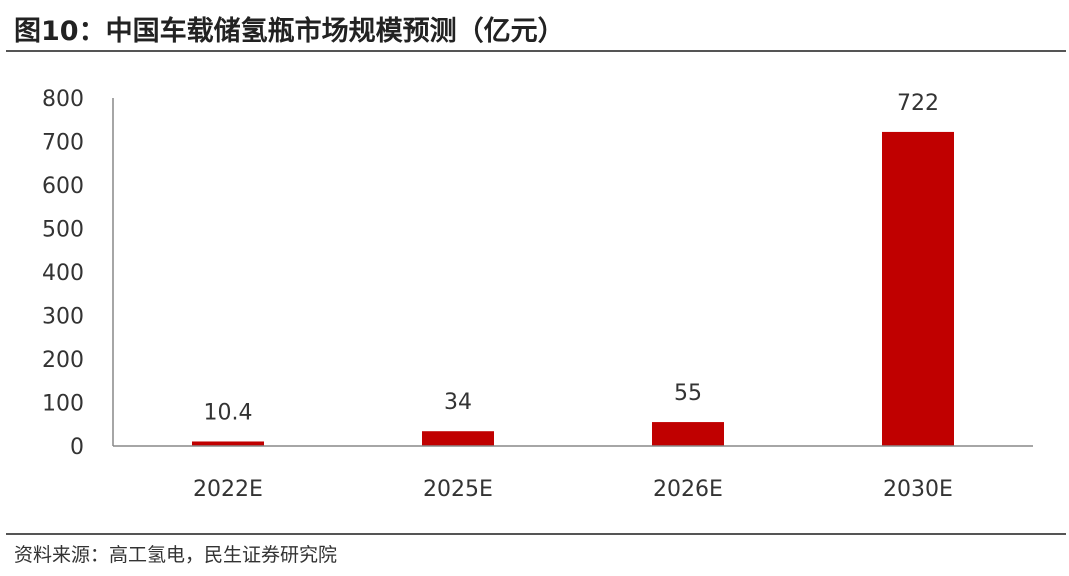  Describe the element at coordinates (63, 99) in the screenshot. I see `y-tick-label: 800` at that location.